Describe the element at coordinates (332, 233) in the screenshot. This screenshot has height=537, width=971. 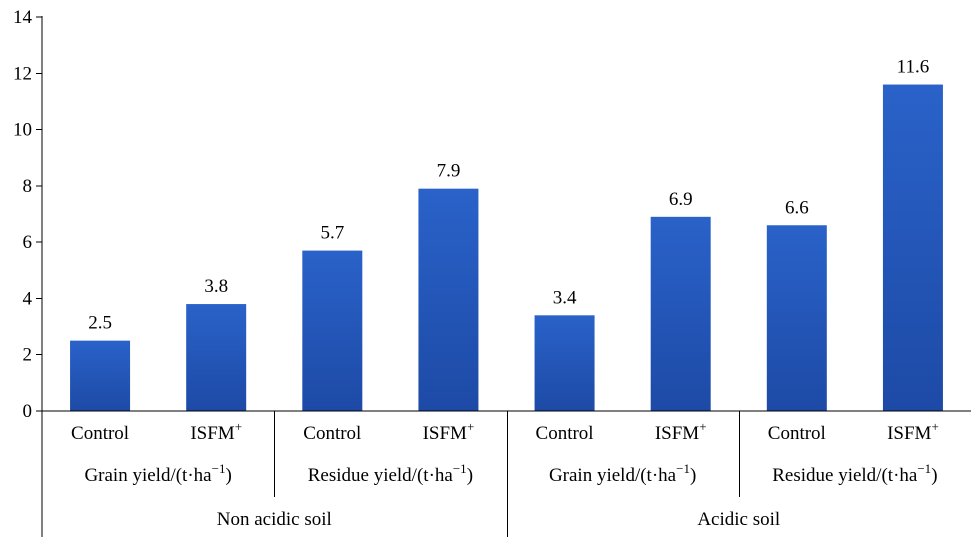
I see `bar-value-label: 5.7` at that location.